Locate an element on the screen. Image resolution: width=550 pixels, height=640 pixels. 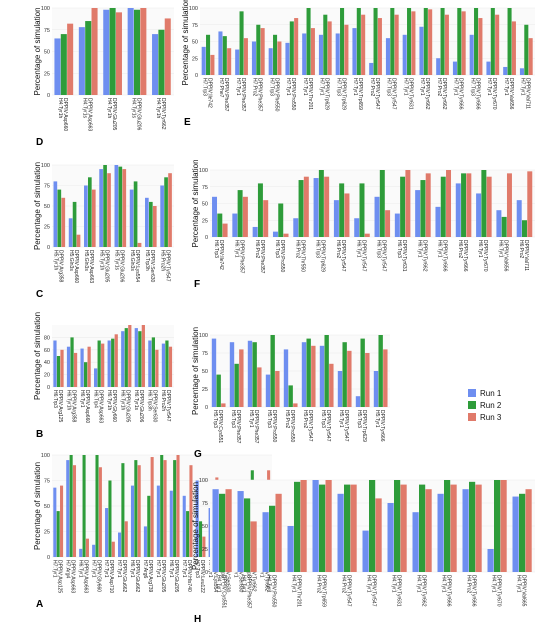
legend-swatch is located at coordinates (472, 393).